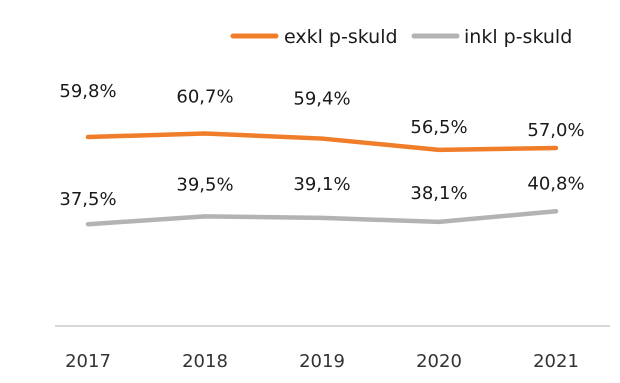 The height and width of the screenshot is (383, 620). What do you see at coordinates (401, 37) in the screenshot?
I see `legend: exkl p-skuld inkl p-skuld` at bounding box center [401, 37].